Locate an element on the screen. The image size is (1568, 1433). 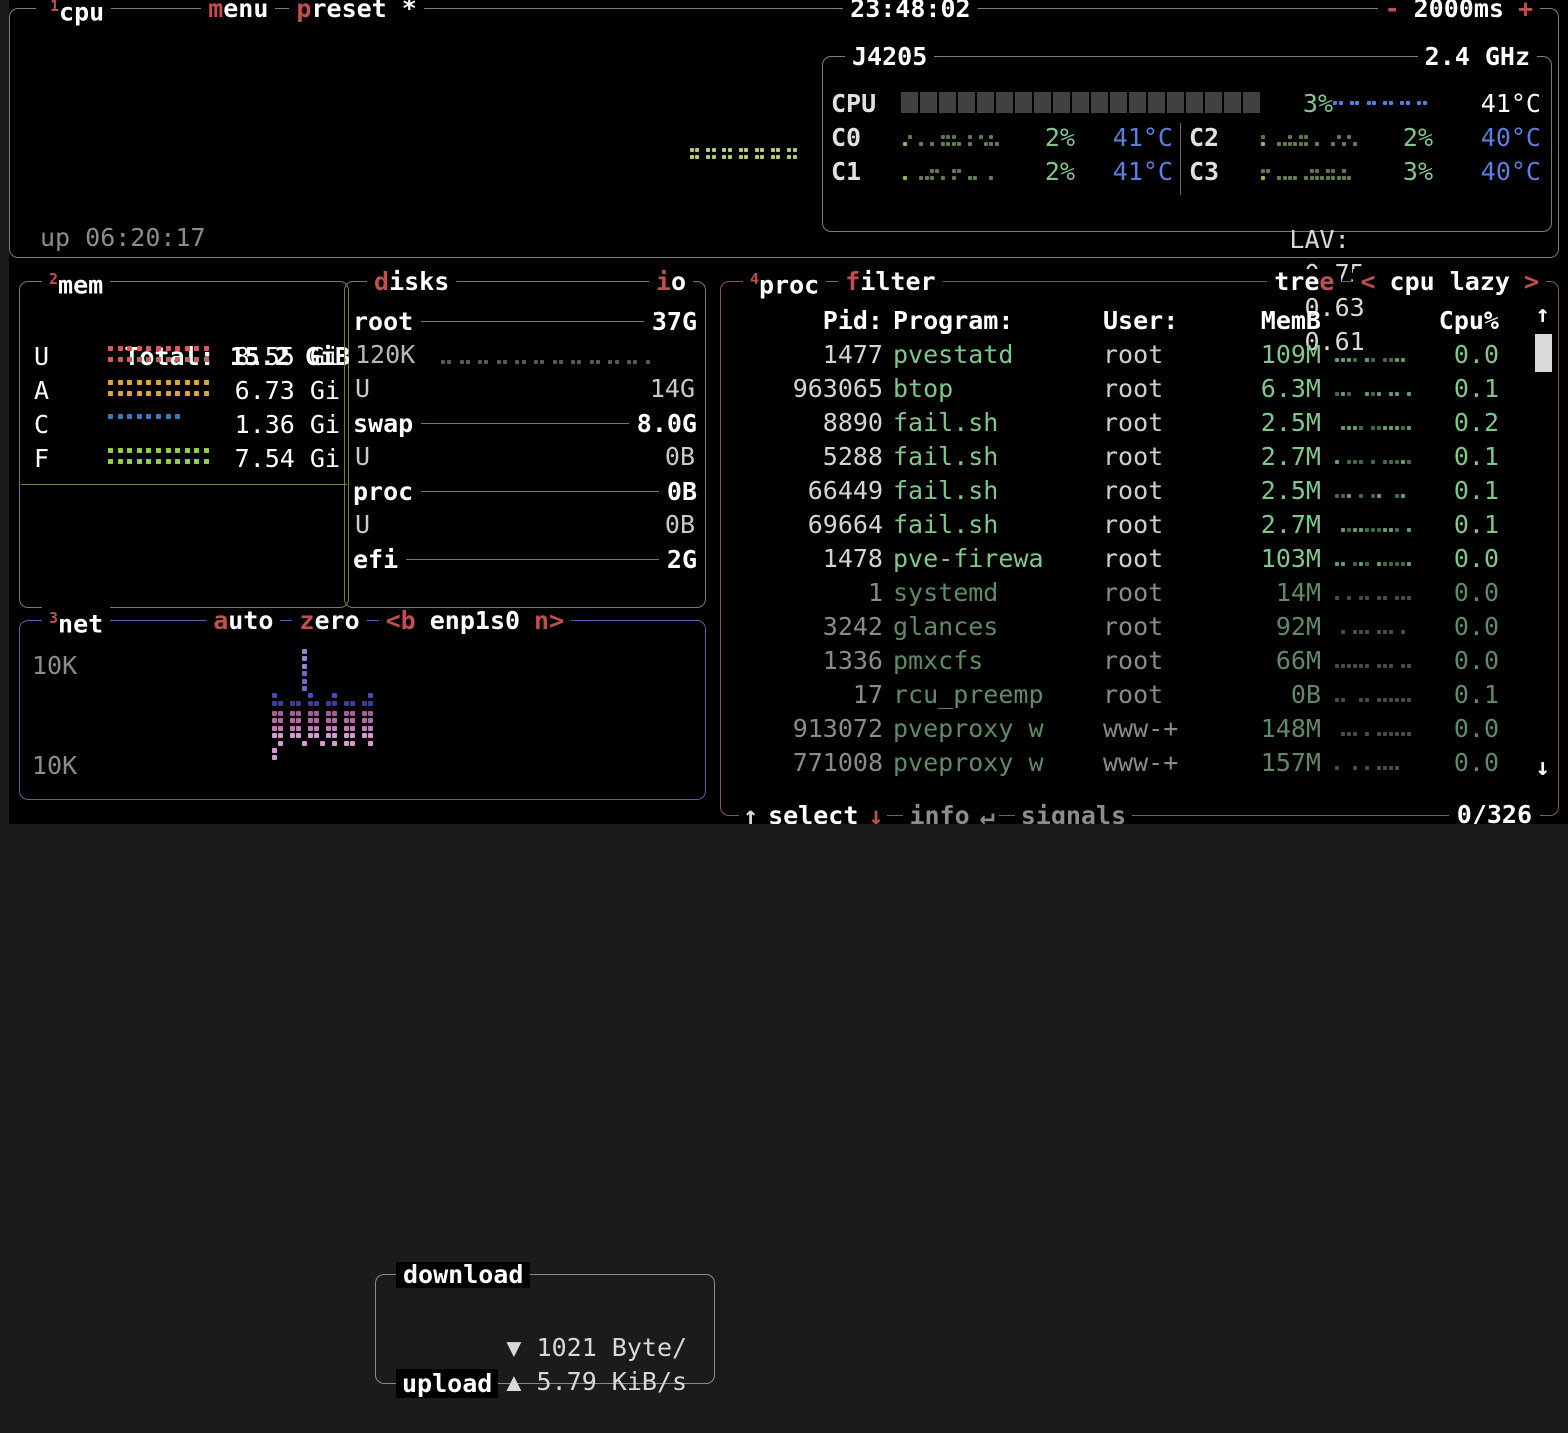
proc-col-user: User: is located at coordinates (1141, 320).